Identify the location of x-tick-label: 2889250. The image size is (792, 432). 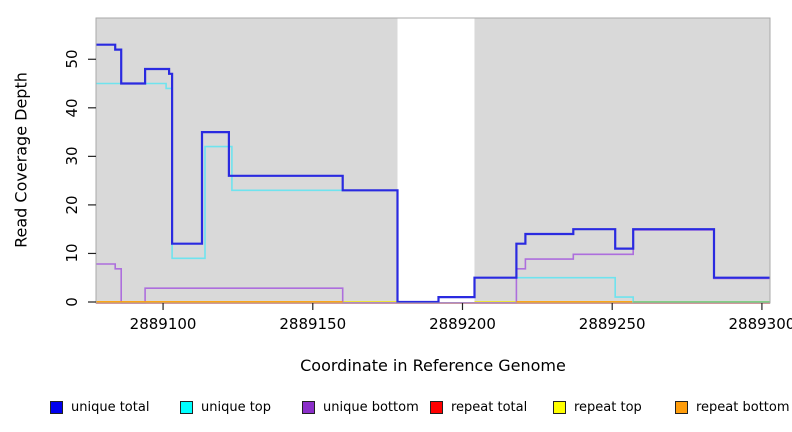
(612, 324).